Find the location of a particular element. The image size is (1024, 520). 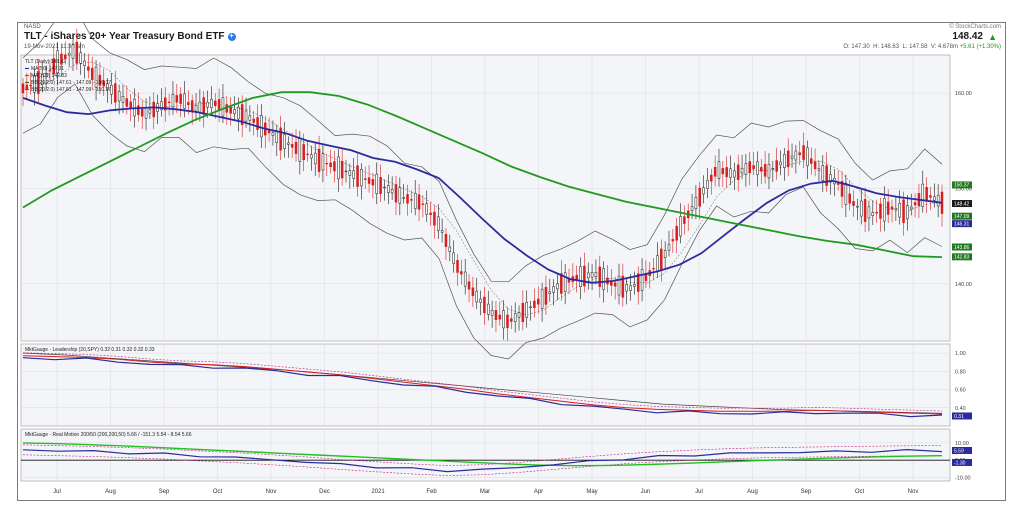

add-icon: + is located at coordinates (231, 37).